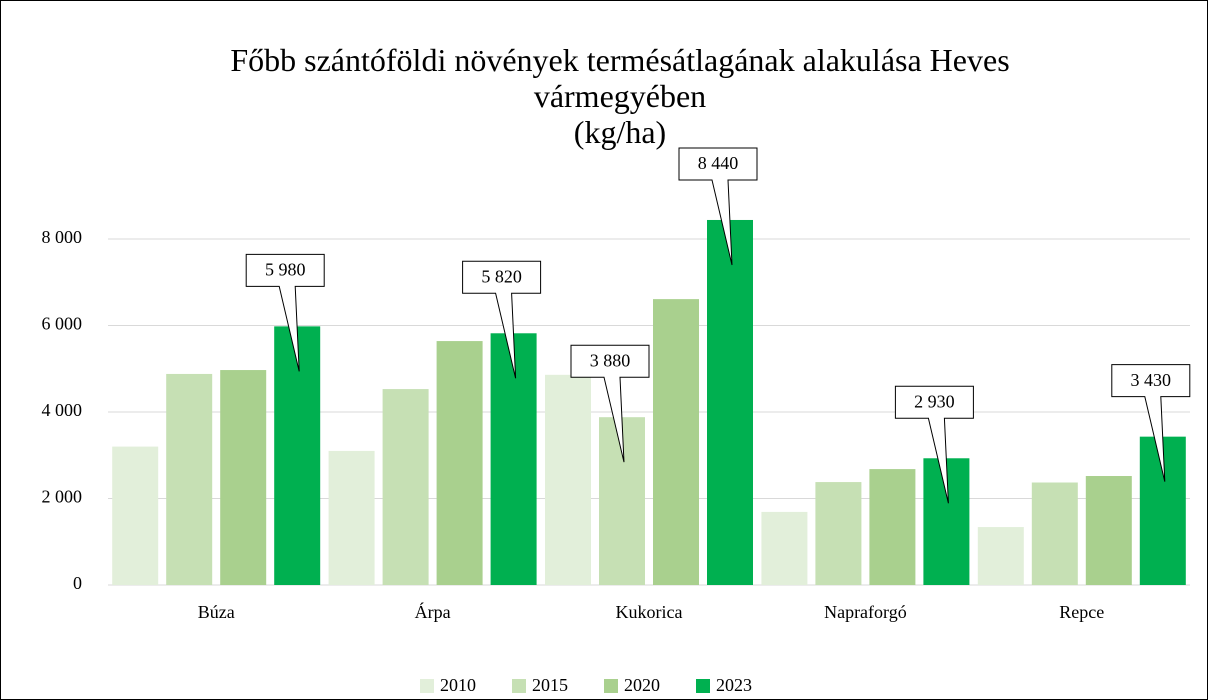  I want to click on data-label: 8 440, so click(718, 163).